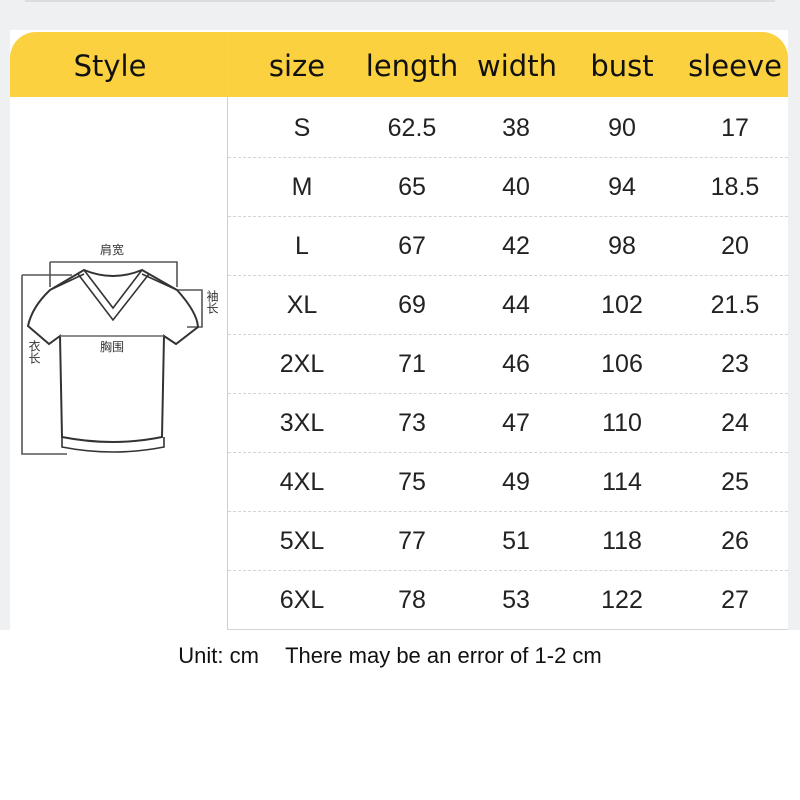 This screenshot has height=800, width=800. I want to click on table-row: 3XL 73 47 110 24, so click(508, 423).